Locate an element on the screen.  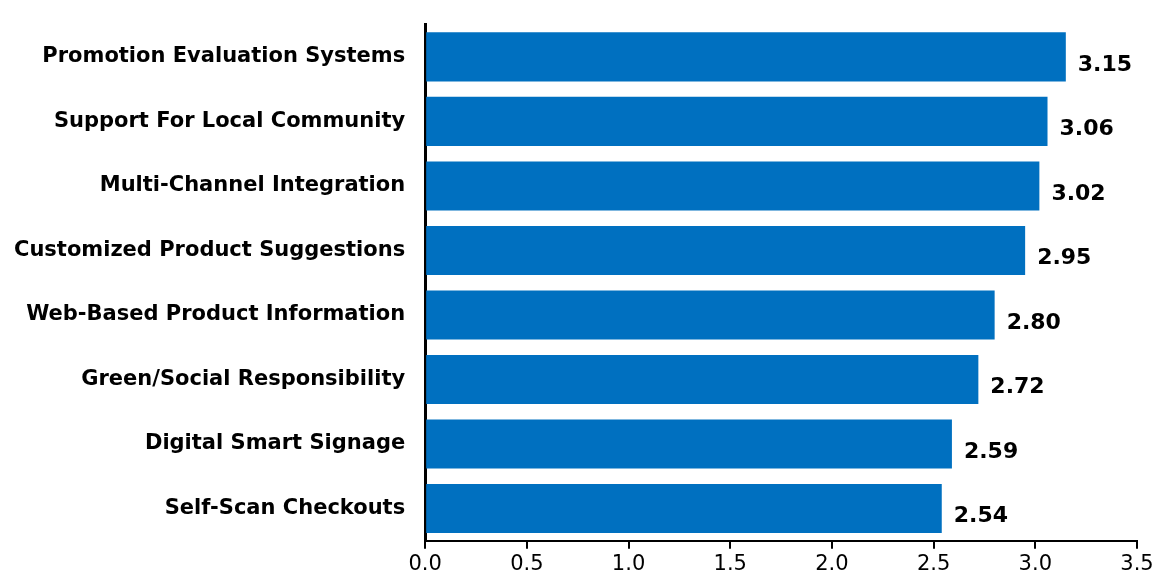
x-tick-label: 0.5 is located at coordinates (527, 562).